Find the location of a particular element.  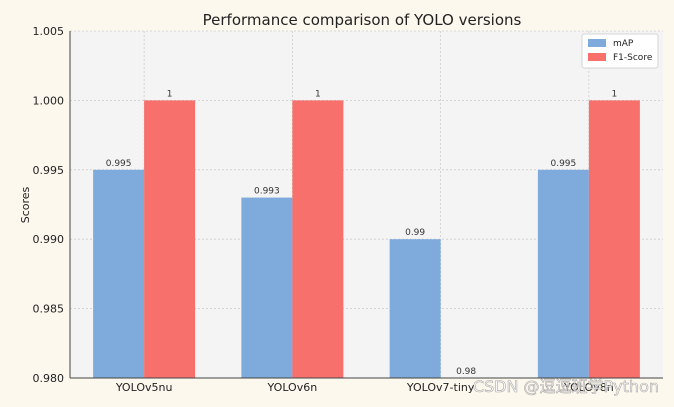

y-tick-label: 0.990 is located at coordinates (49, 239).